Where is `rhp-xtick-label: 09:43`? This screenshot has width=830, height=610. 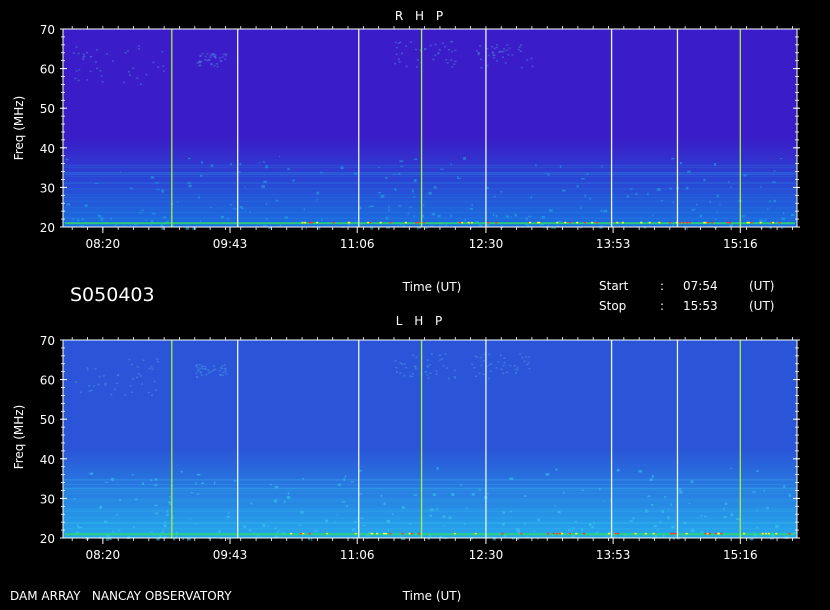
rhp-xtick-label: 09:43 is located at coordinates (230, 244).